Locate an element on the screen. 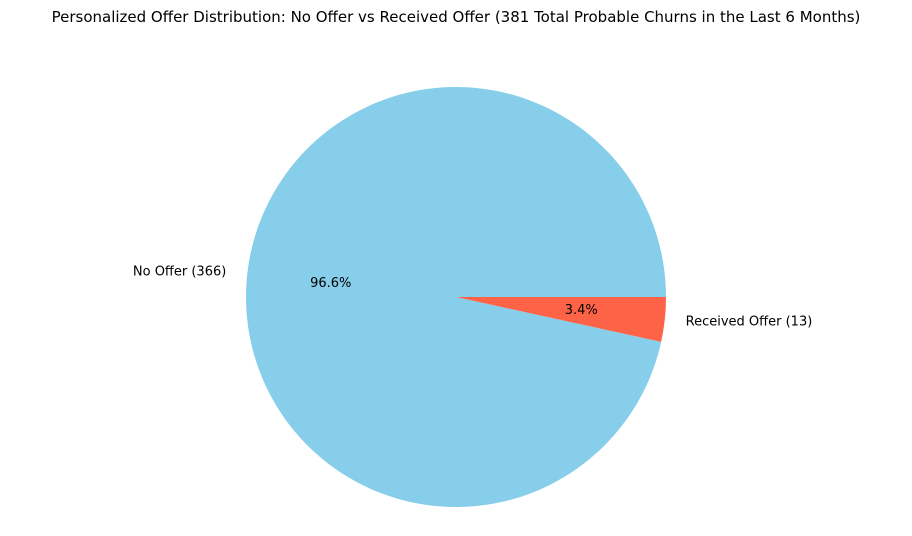  slice-percent-received-offer: 3.4% is located at coordinates (581, 310).